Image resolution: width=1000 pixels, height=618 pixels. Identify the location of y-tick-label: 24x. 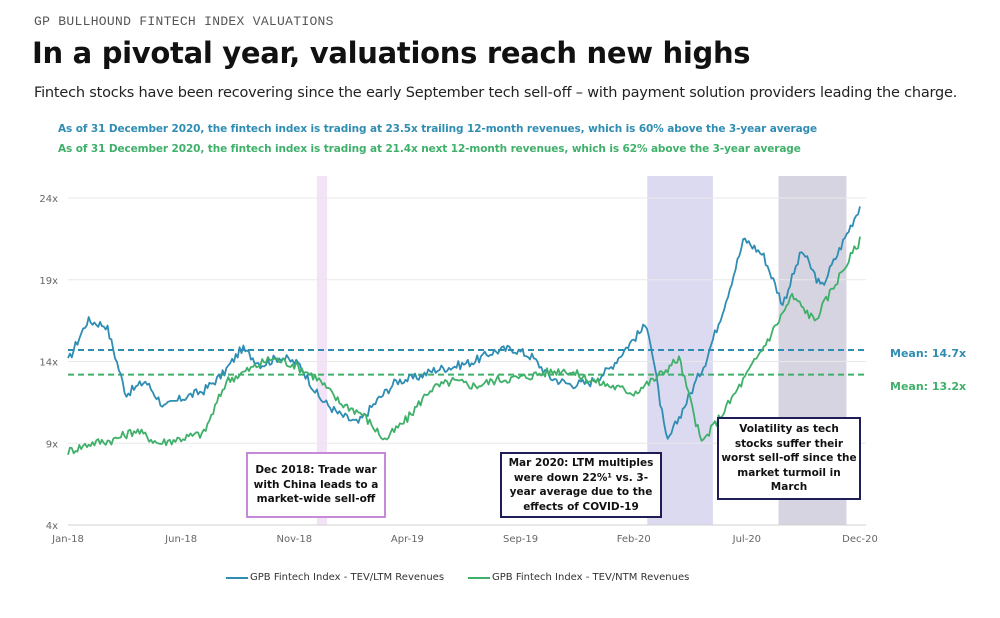
(48, 199).